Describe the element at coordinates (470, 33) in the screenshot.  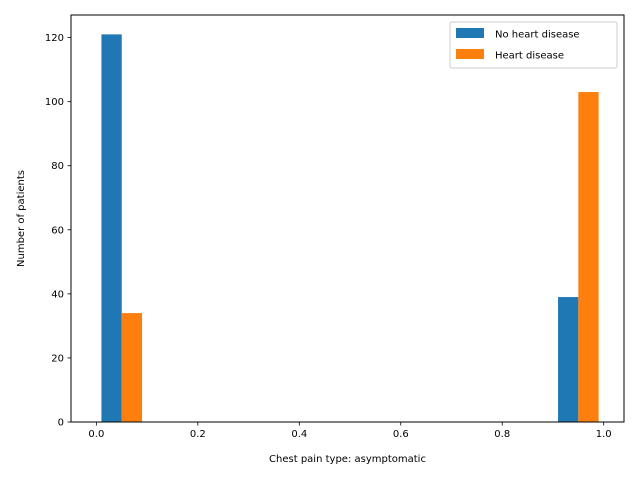
I see `legend-swatch-no-heart-disease` at that location.